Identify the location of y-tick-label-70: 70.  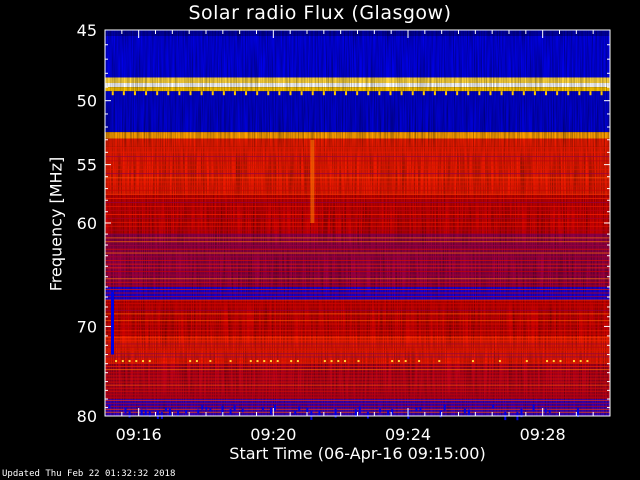
(87, 326).